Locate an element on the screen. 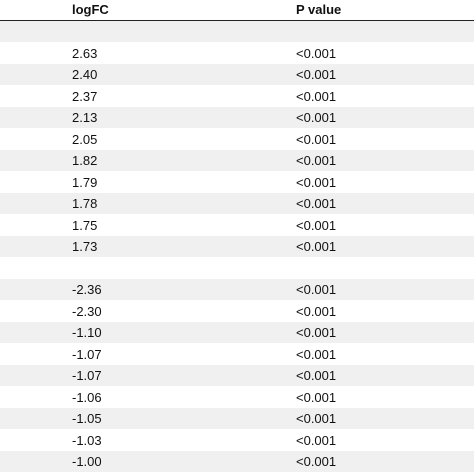  data-row: 1.82 <0.001 is located at coordinates (237, 161).